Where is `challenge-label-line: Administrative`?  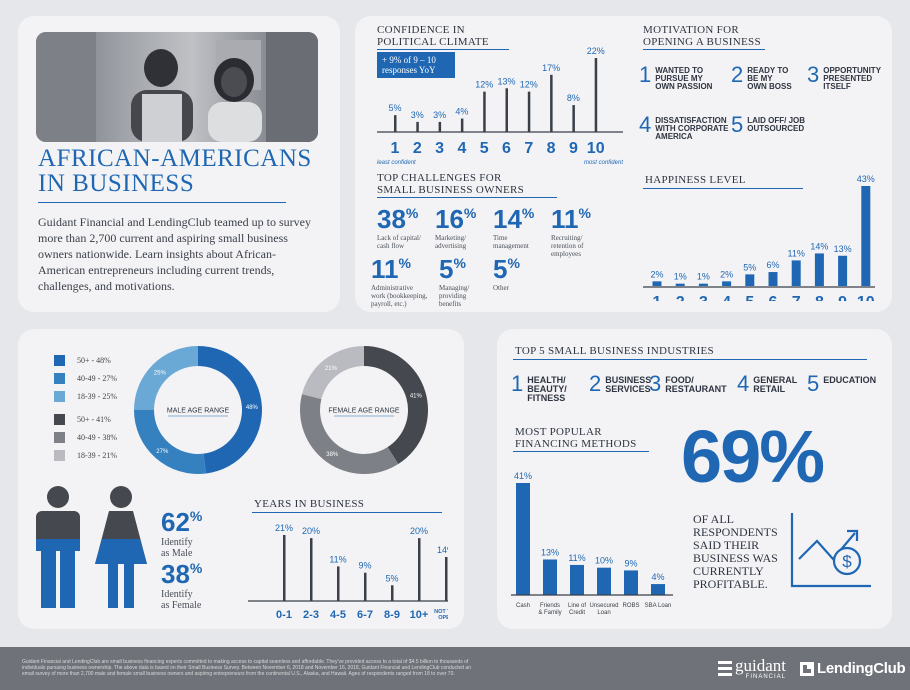
challenge-label-line: Administrative is located at coordinates (392, 288).